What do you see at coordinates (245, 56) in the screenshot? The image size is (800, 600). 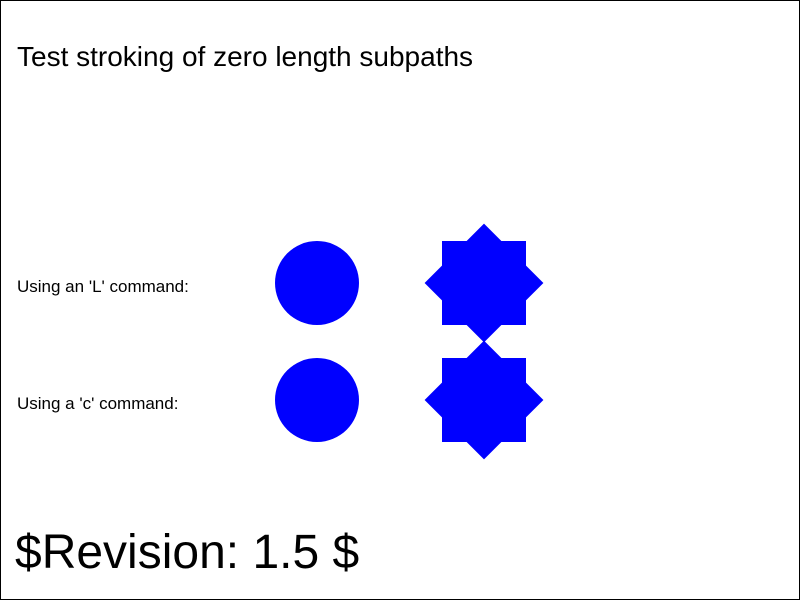 I see `test-title: Test stroking of zero length subpaths` at bounding box center [245, 56].